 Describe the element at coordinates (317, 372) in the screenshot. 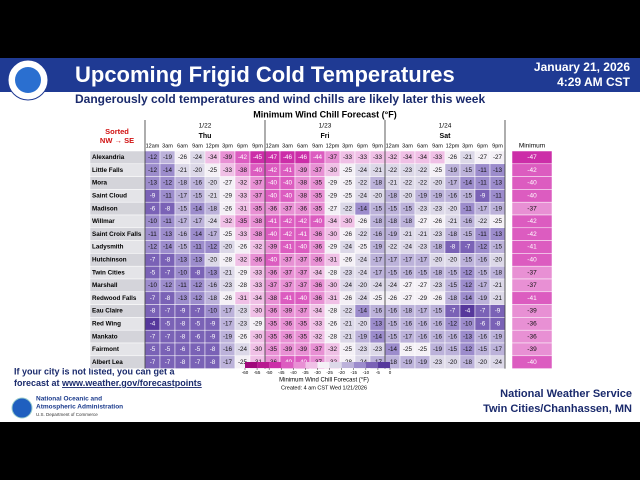

I see `legend-tick-label: -30` at that location.